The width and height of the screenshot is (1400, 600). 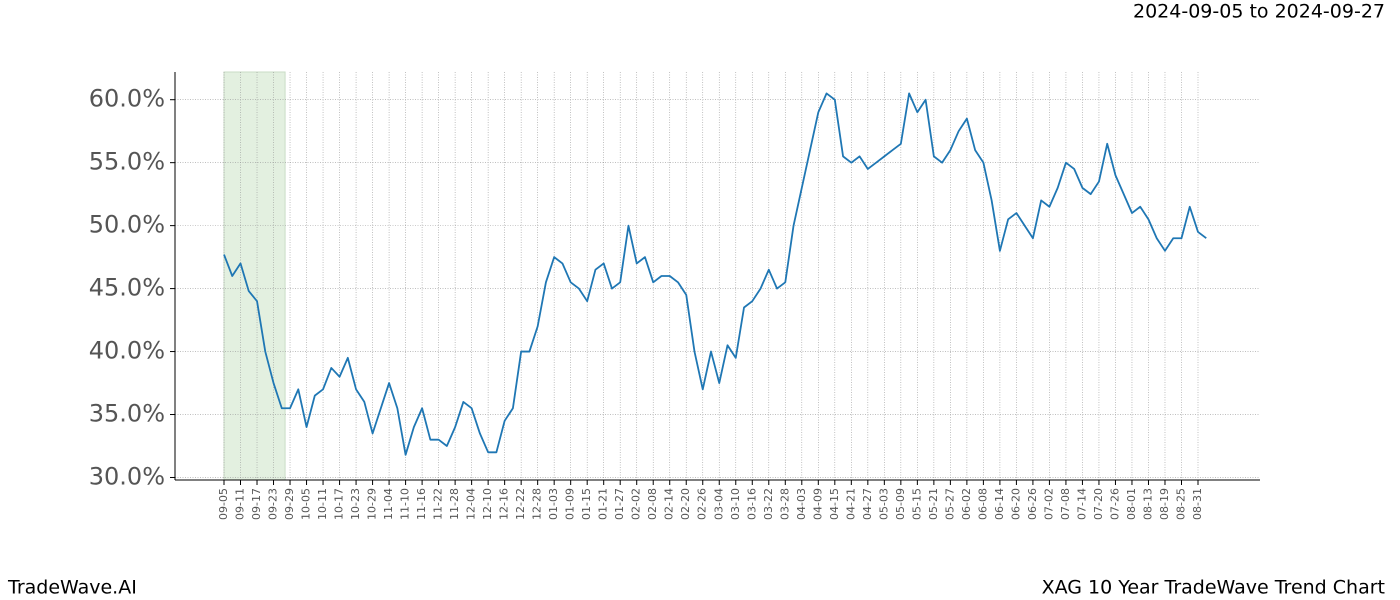 I want to click on x-tick-label: 12-28, so click(x=537, y=504).